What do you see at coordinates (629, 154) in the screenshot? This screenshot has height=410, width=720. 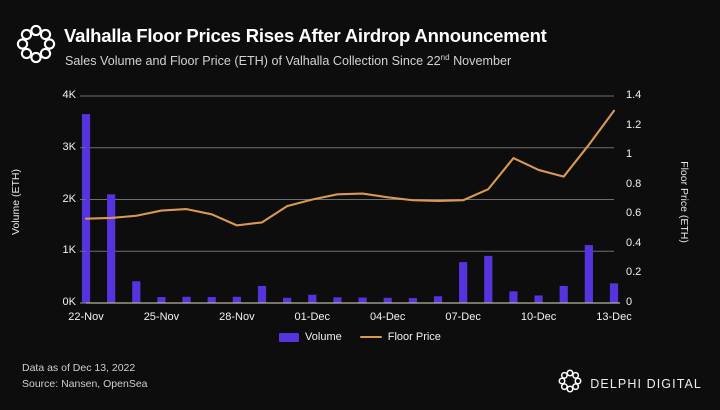 I see `y-tick-label-right: 1` at bounding box center [629, 154].